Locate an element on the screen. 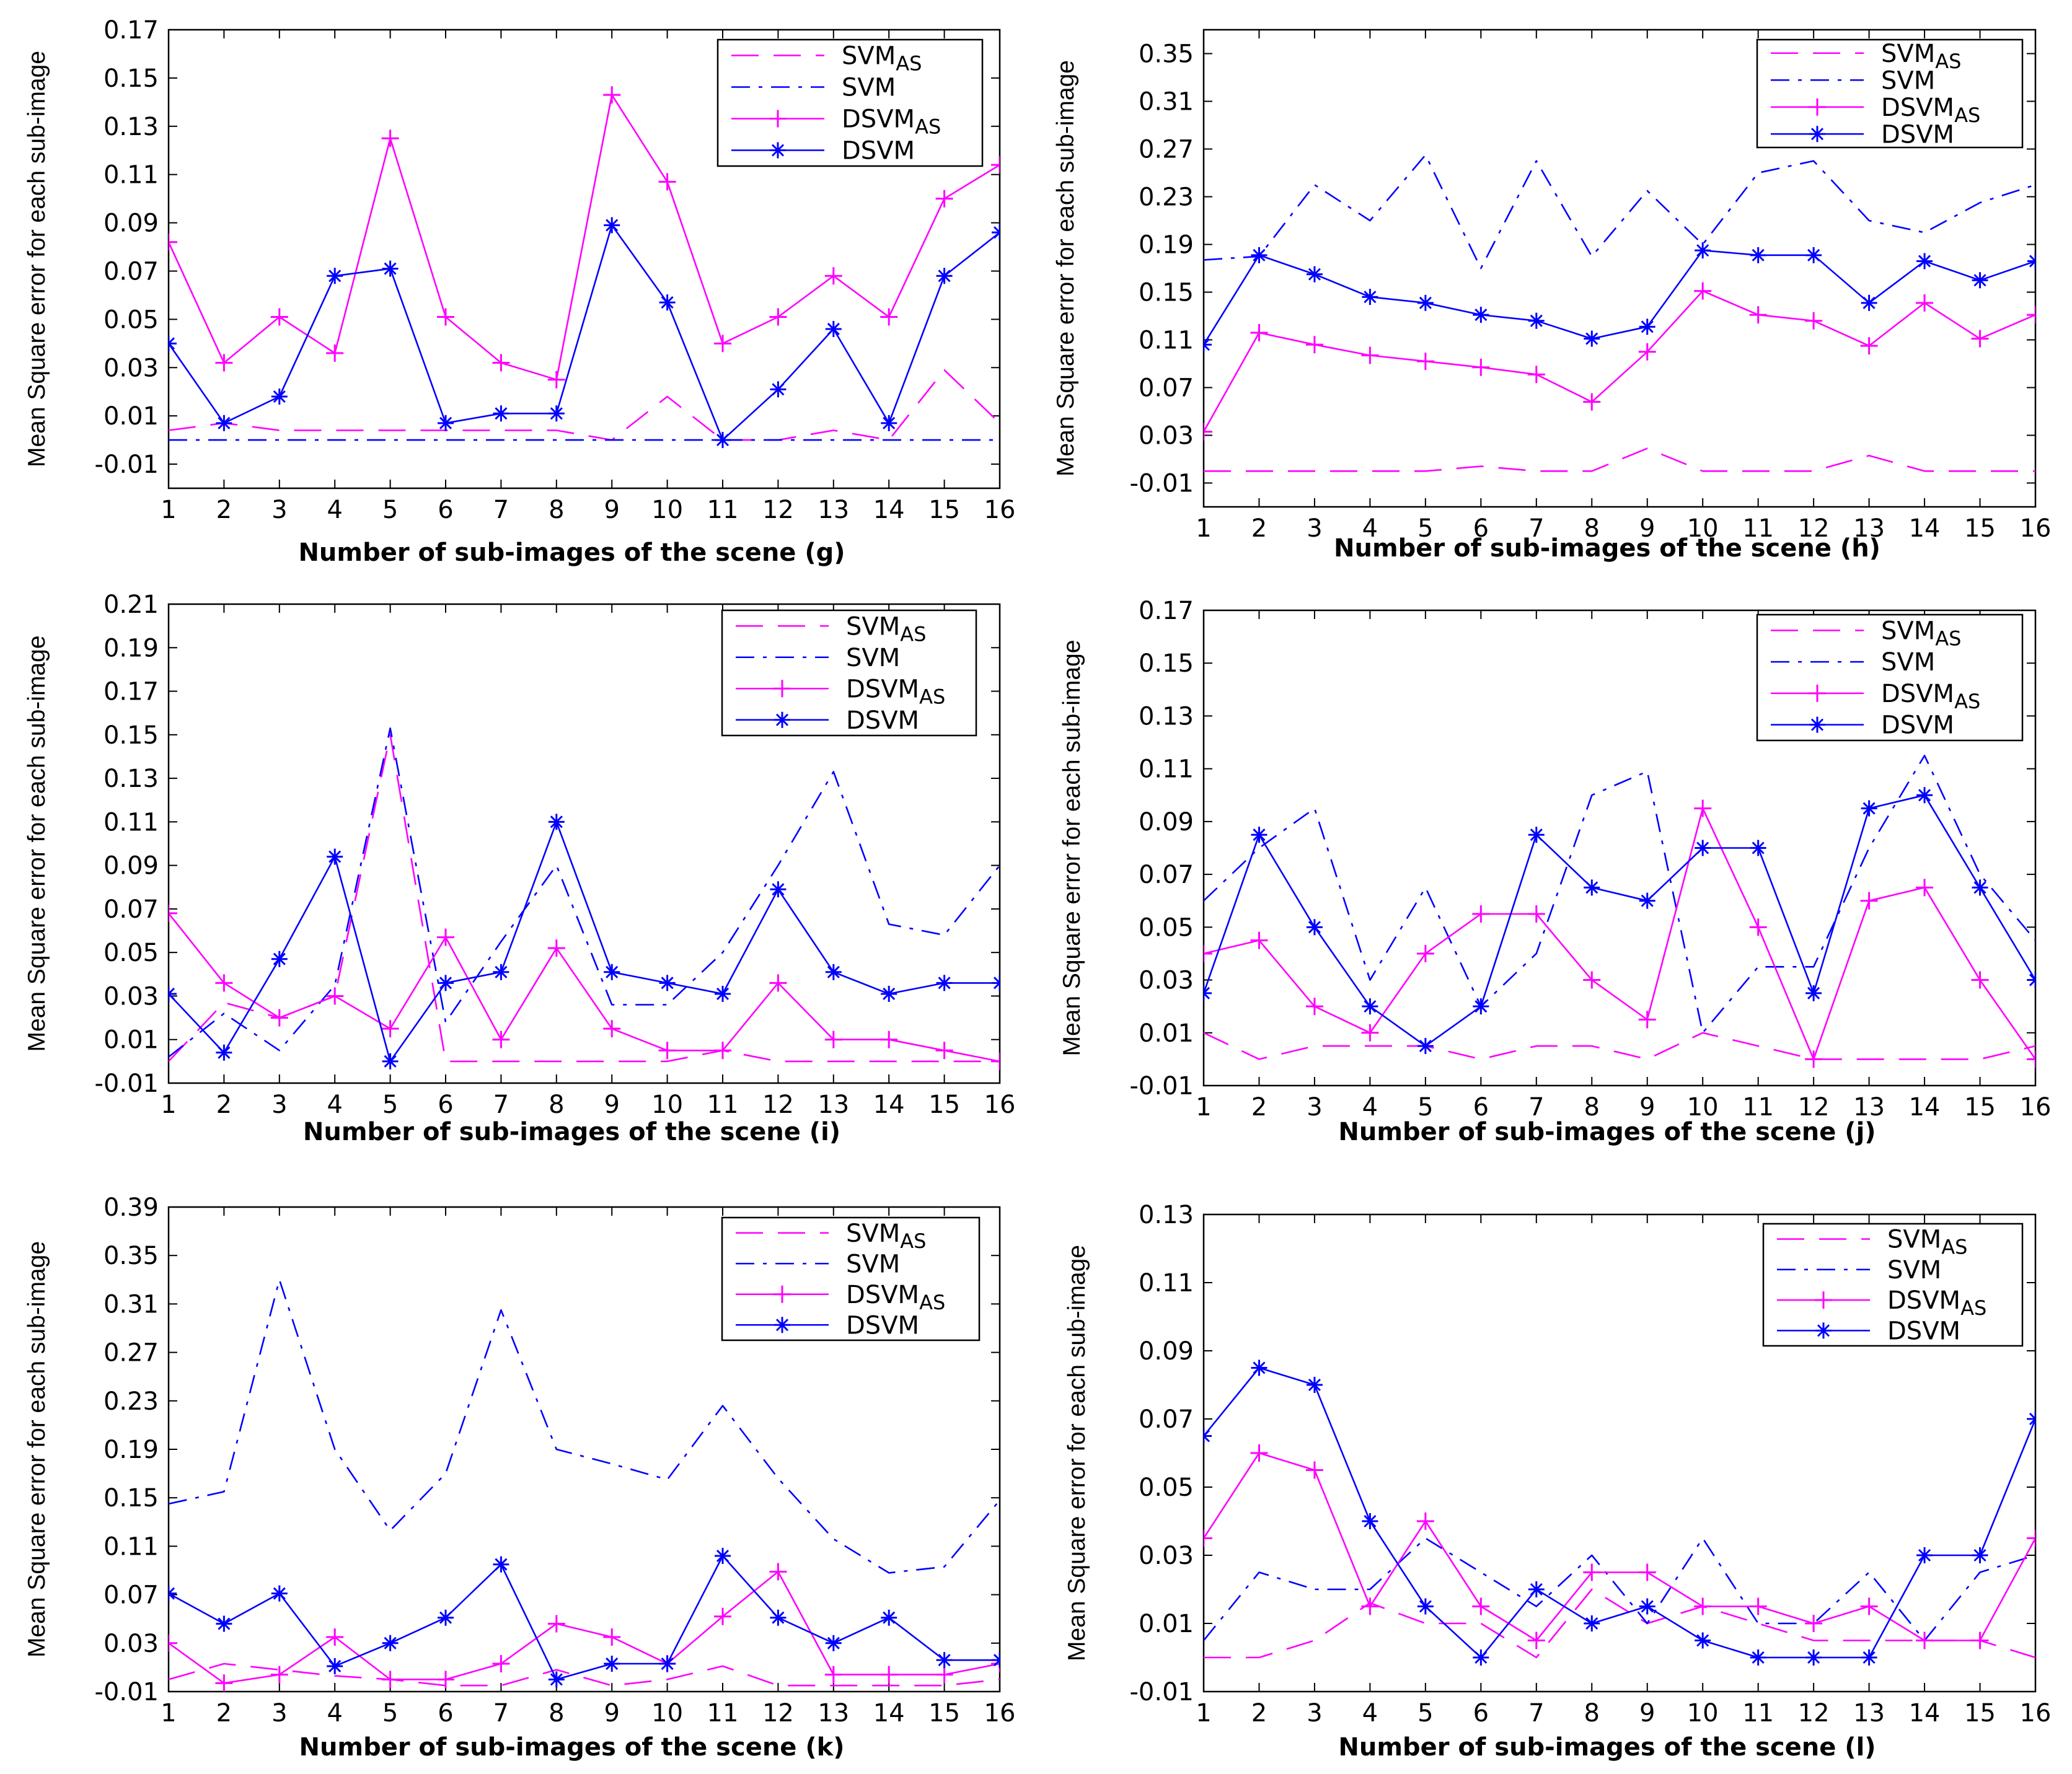 This screenshot has height=1774, width=2072. x-axis-label: Number of sub-images of the scene (j) is located at coordinates (1607, 1132).